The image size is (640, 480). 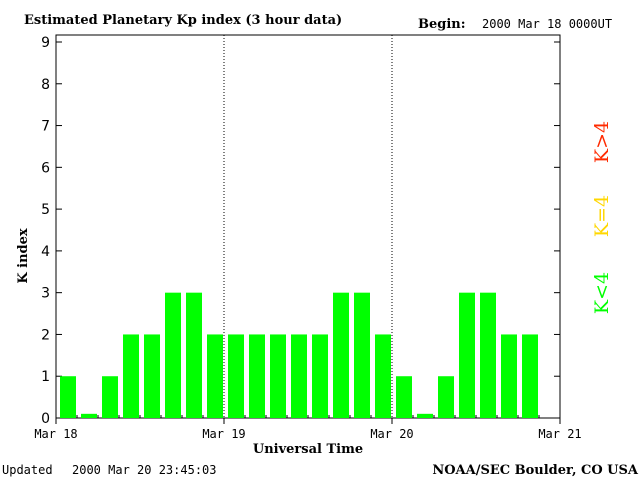 I want to click on x-tick-label: Mar 20, so click(x=391, y=434).